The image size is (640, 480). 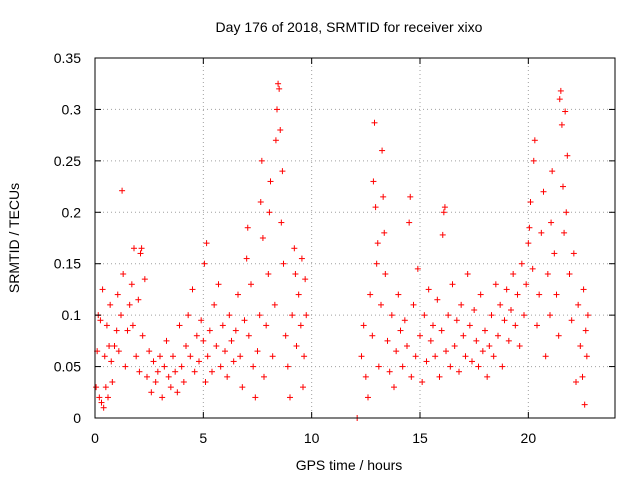 What do you see at coordinates (203, 438) in the screenshot?
I see `x-tick-label: 5` at bounding box center [203, 438].